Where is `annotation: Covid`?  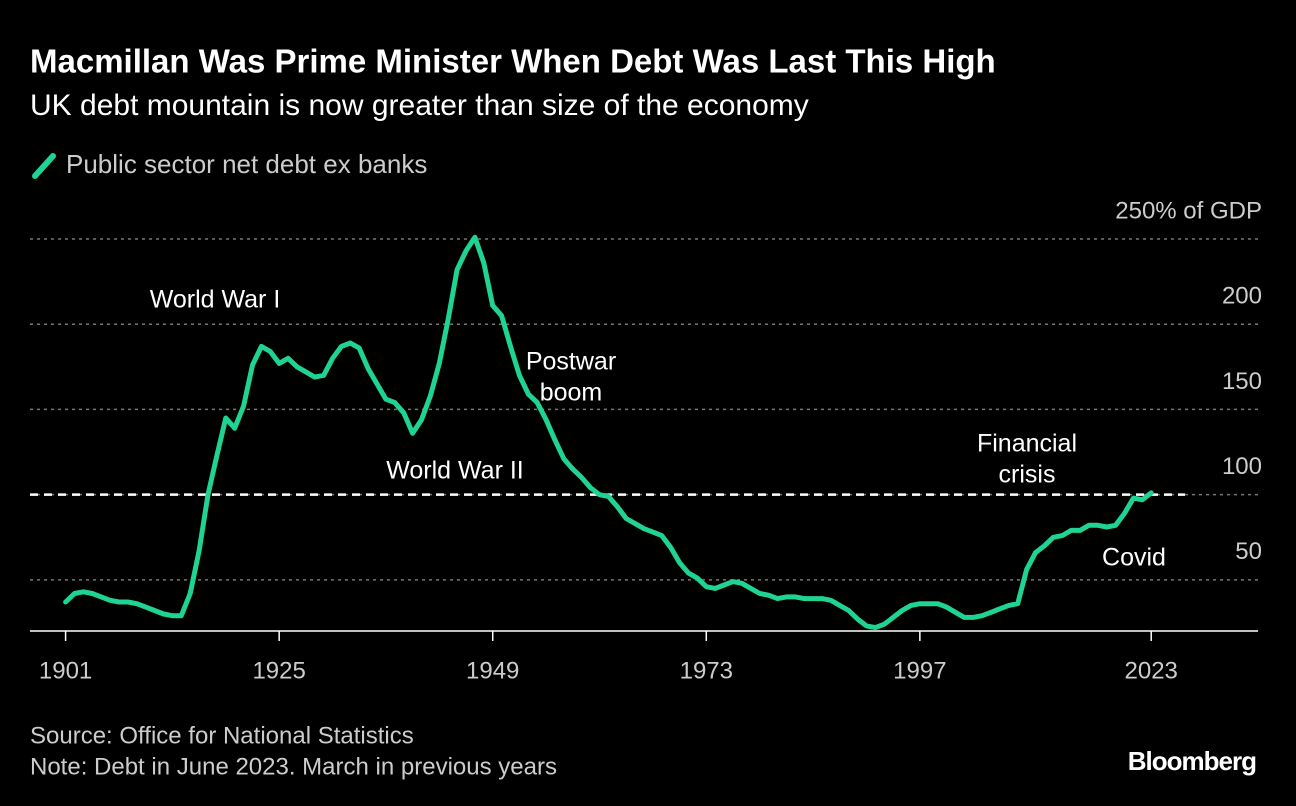
annotation: Covid is located at coordinates (1134, 558).